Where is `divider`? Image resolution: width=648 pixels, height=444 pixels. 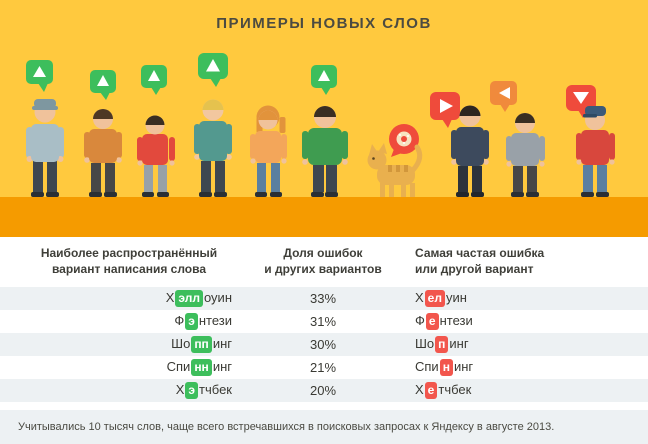 divider is located at coordinates (324, 406).